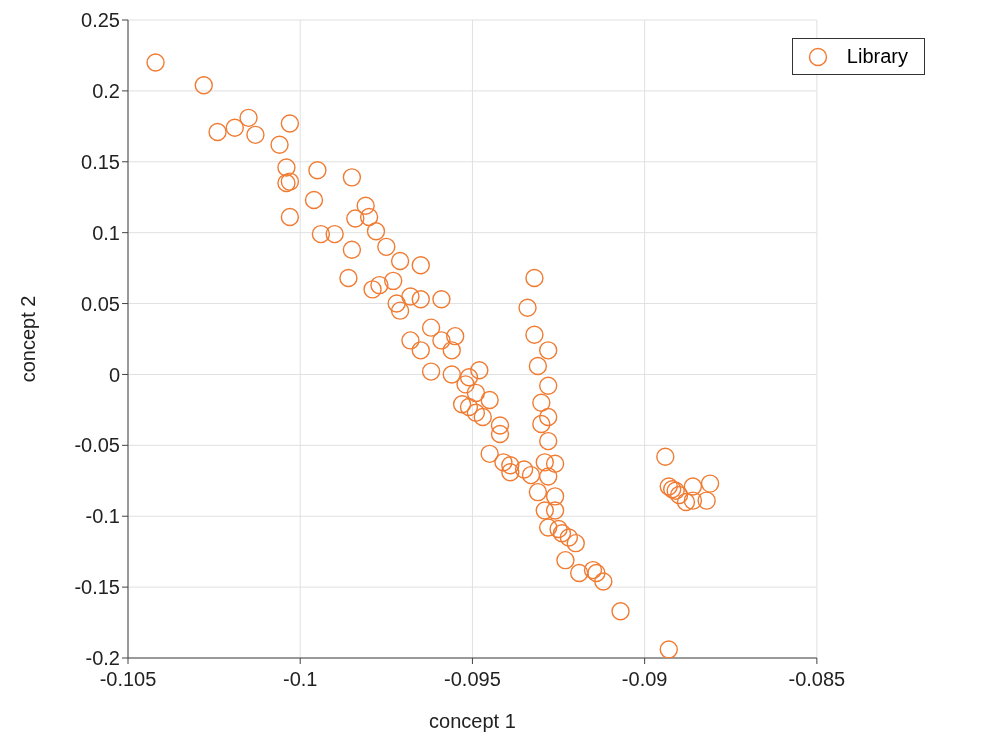 The width and height of the screenshot is (1003, 756). What do you see at coordinates (300, 679) in the screenshot?
I see `x-tick-label: -0.1` at bounding box center [300, 679].